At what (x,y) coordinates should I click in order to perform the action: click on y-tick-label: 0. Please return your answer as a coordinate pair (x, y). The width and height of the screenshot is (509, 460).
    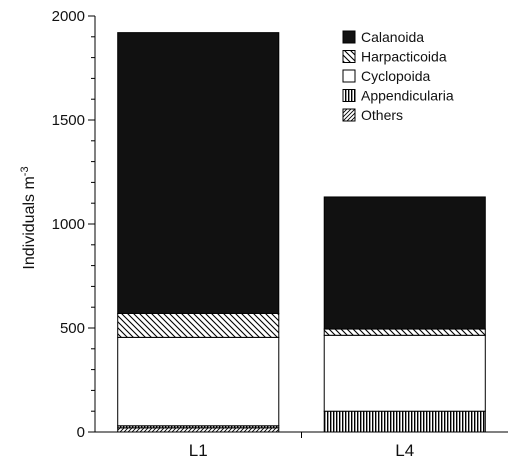
    Looking at the image, I should click on (81, 432).